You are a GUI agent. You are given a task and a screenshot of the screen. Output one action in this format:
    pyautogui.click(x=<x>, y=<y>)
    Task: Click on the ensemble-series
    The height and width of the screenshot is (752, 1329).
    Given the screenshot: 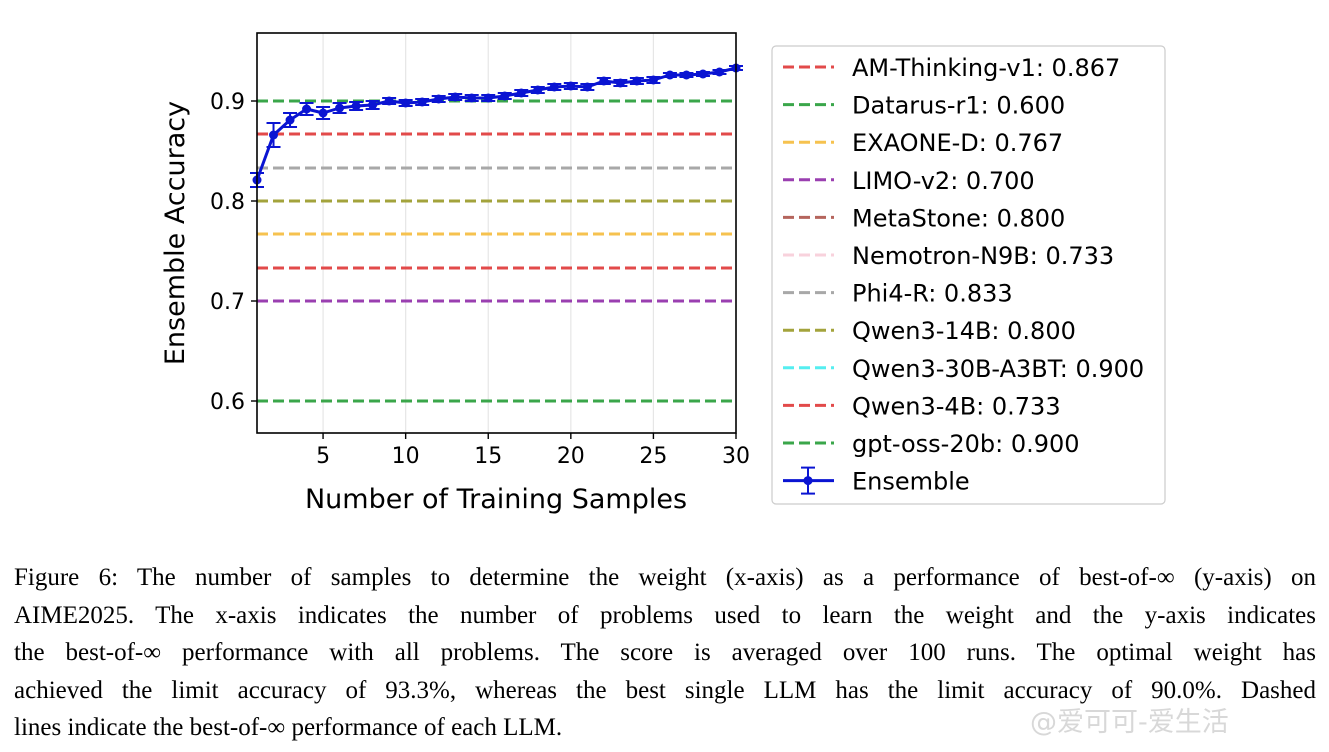 What is the action you would take?
    pyautogui.click(x=496, y=125)
    